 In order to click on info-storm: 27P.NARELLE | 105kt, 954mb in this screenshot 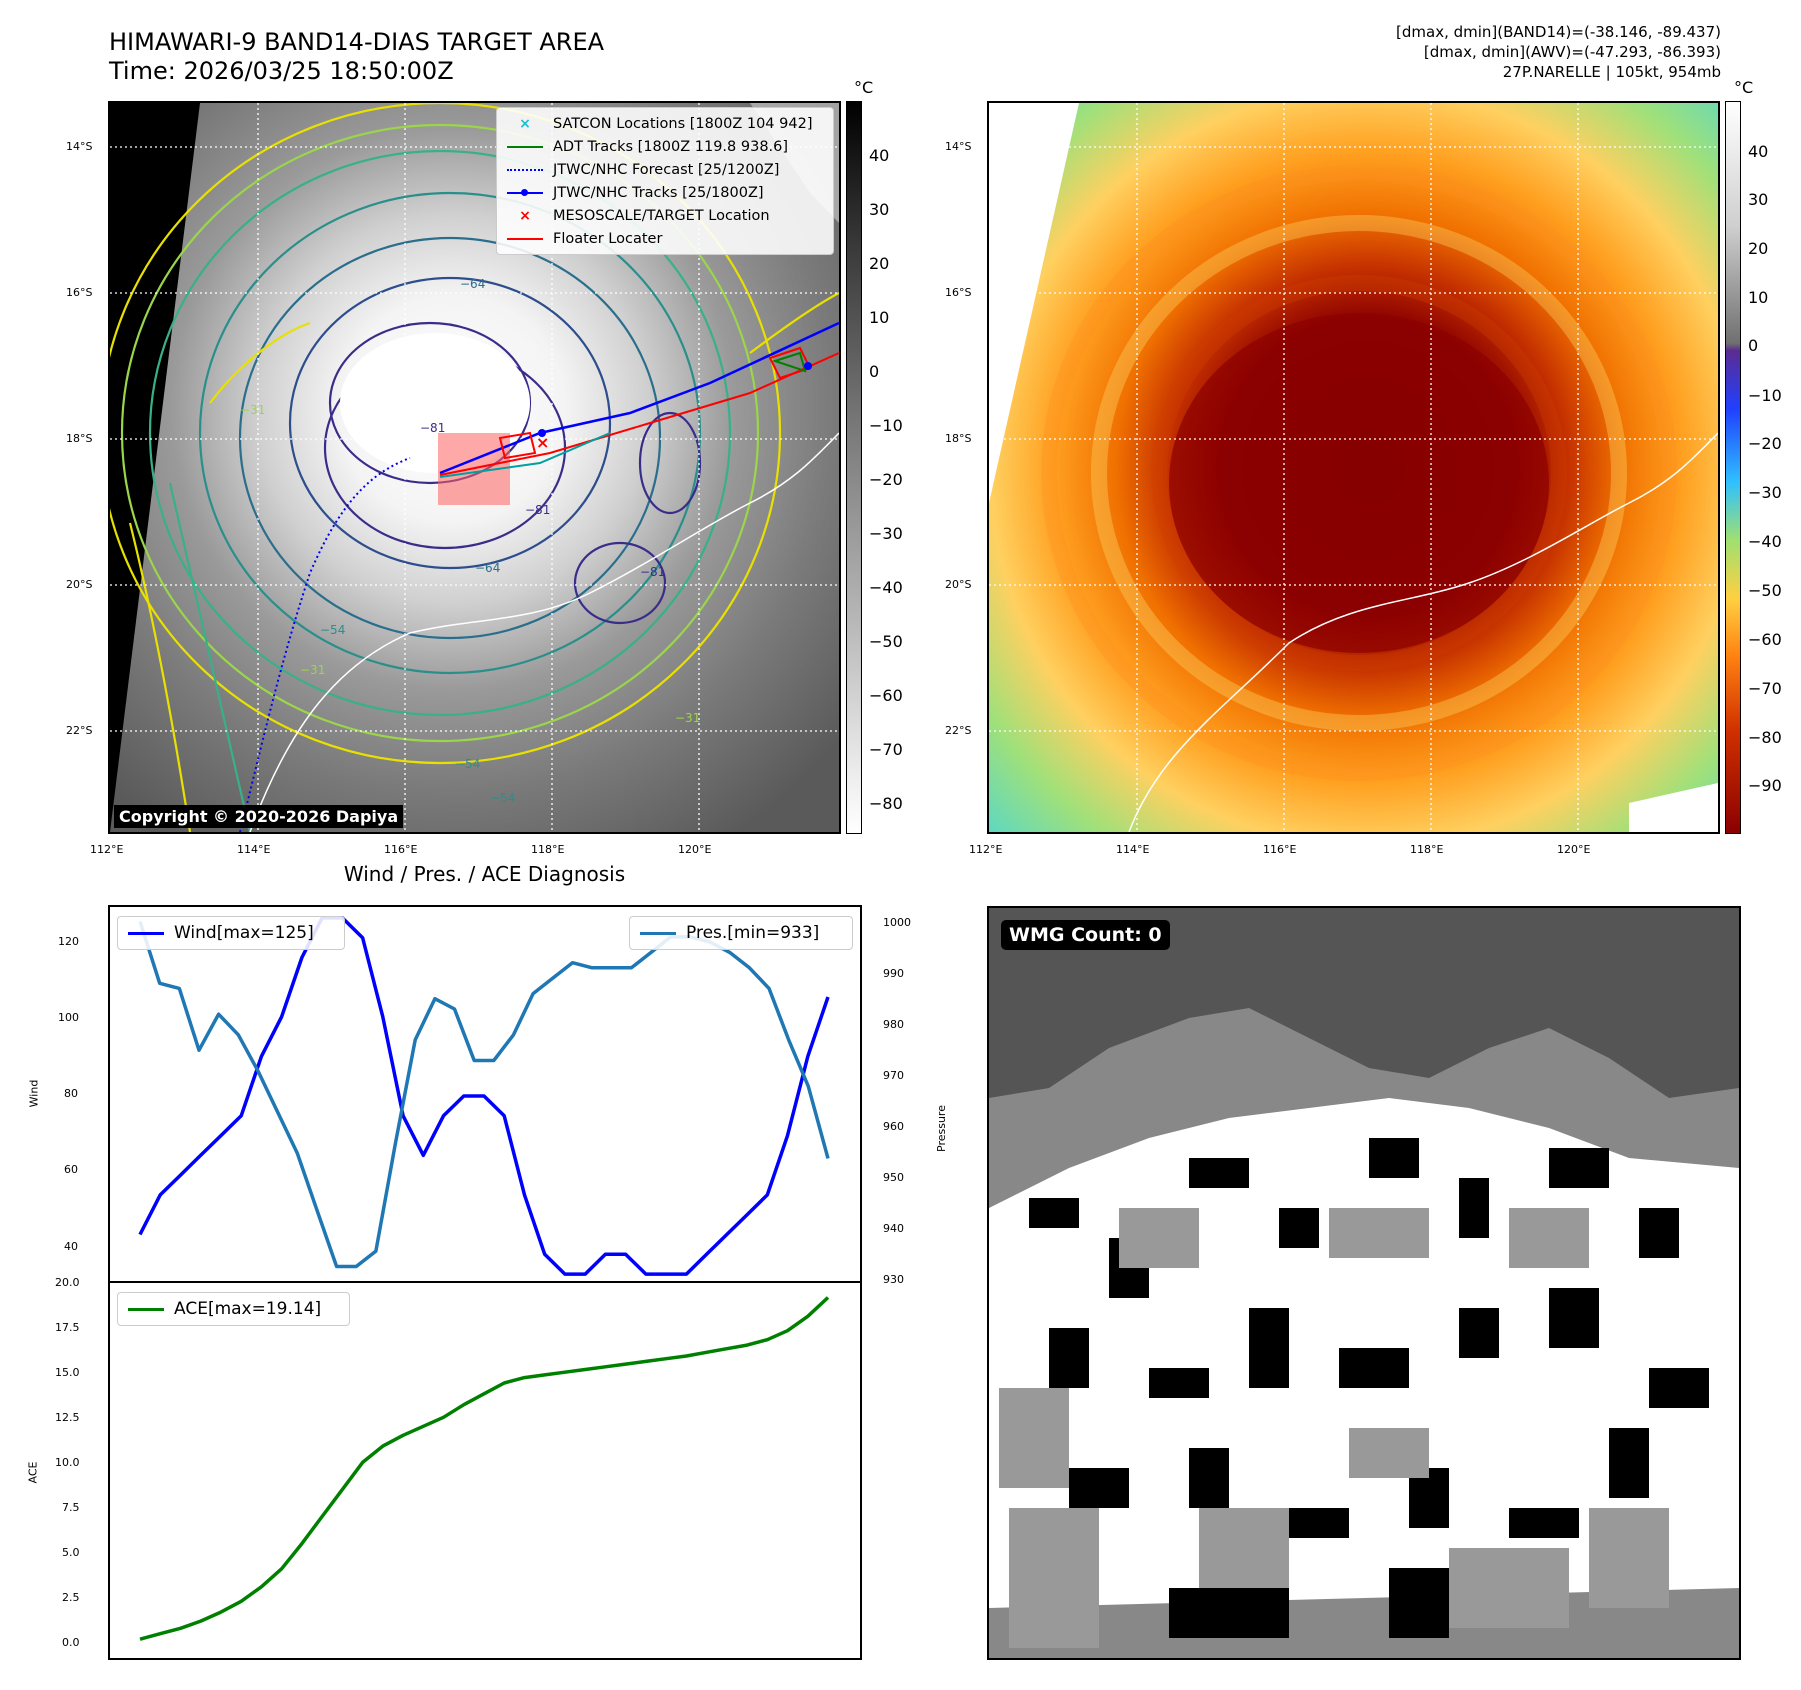, I will do `click(1611, 72)`.